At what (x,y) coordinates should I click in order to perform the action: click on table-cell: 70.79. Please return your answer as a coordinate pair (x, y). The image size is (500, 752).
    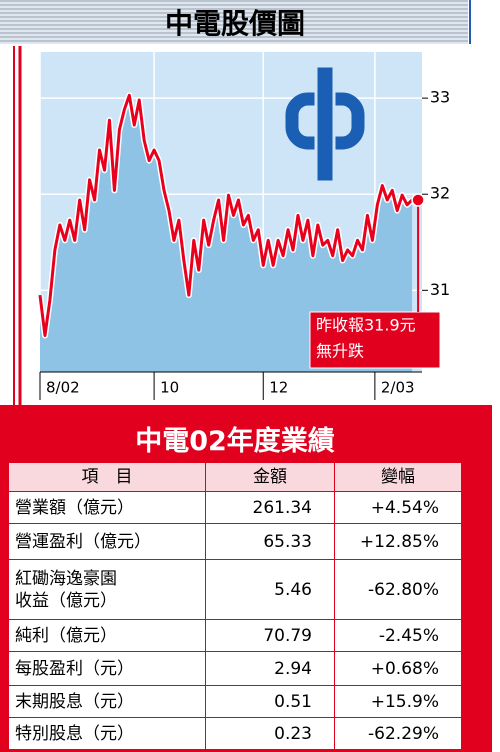
    Looking at the image, I should click on (270, 635).